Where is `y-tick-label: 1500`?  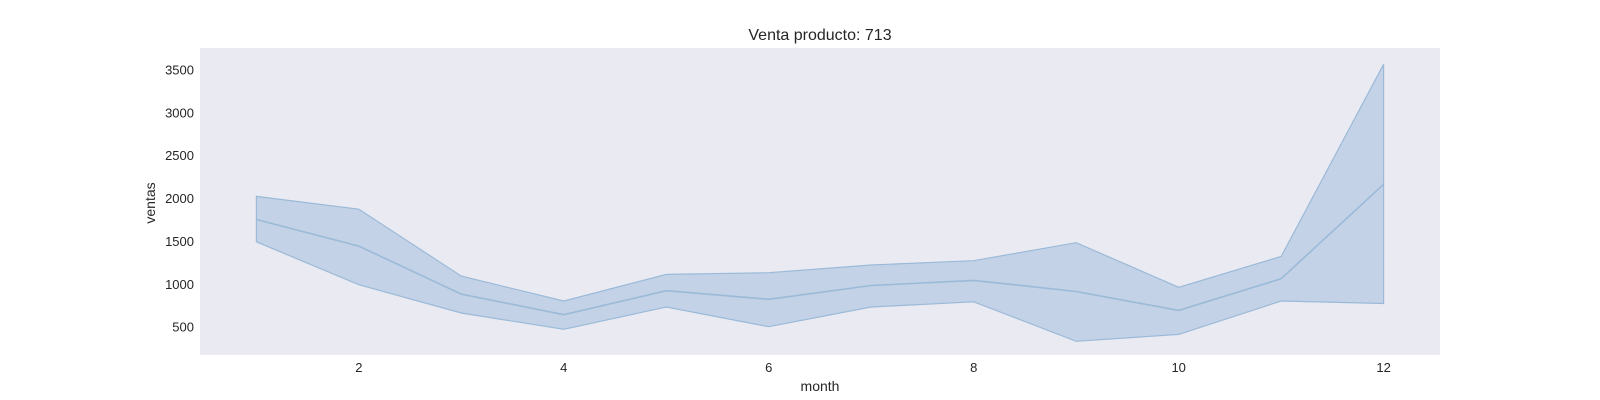 y-tick-label: 1500 is located at coordinates (179, 241).